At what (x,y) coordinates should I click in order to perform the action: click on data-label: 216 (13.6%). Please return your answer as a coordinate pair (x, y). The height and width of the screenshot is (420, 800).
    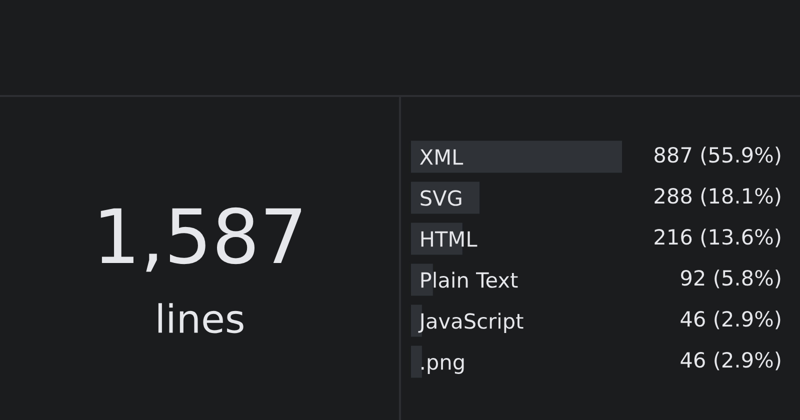
    Looking at the image, I should click on (717, 238).